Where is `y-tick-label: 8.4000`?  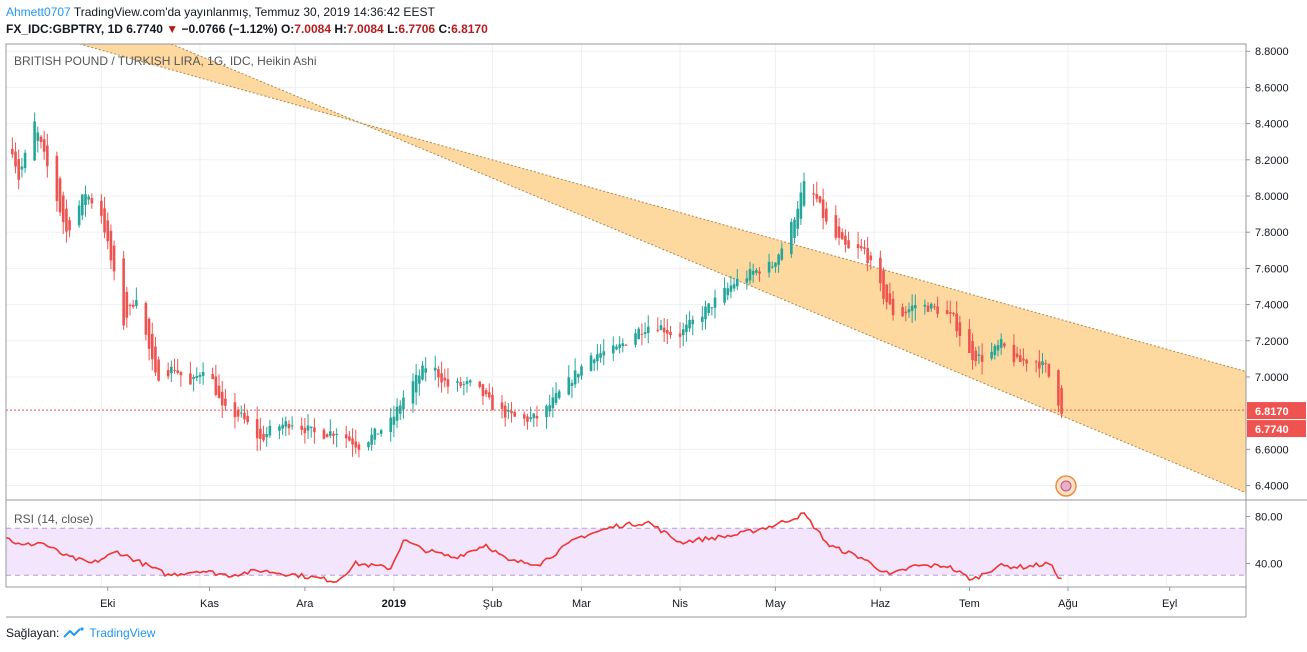
y-tick-label: 8.4000 is located at coordinates (1272, 125).